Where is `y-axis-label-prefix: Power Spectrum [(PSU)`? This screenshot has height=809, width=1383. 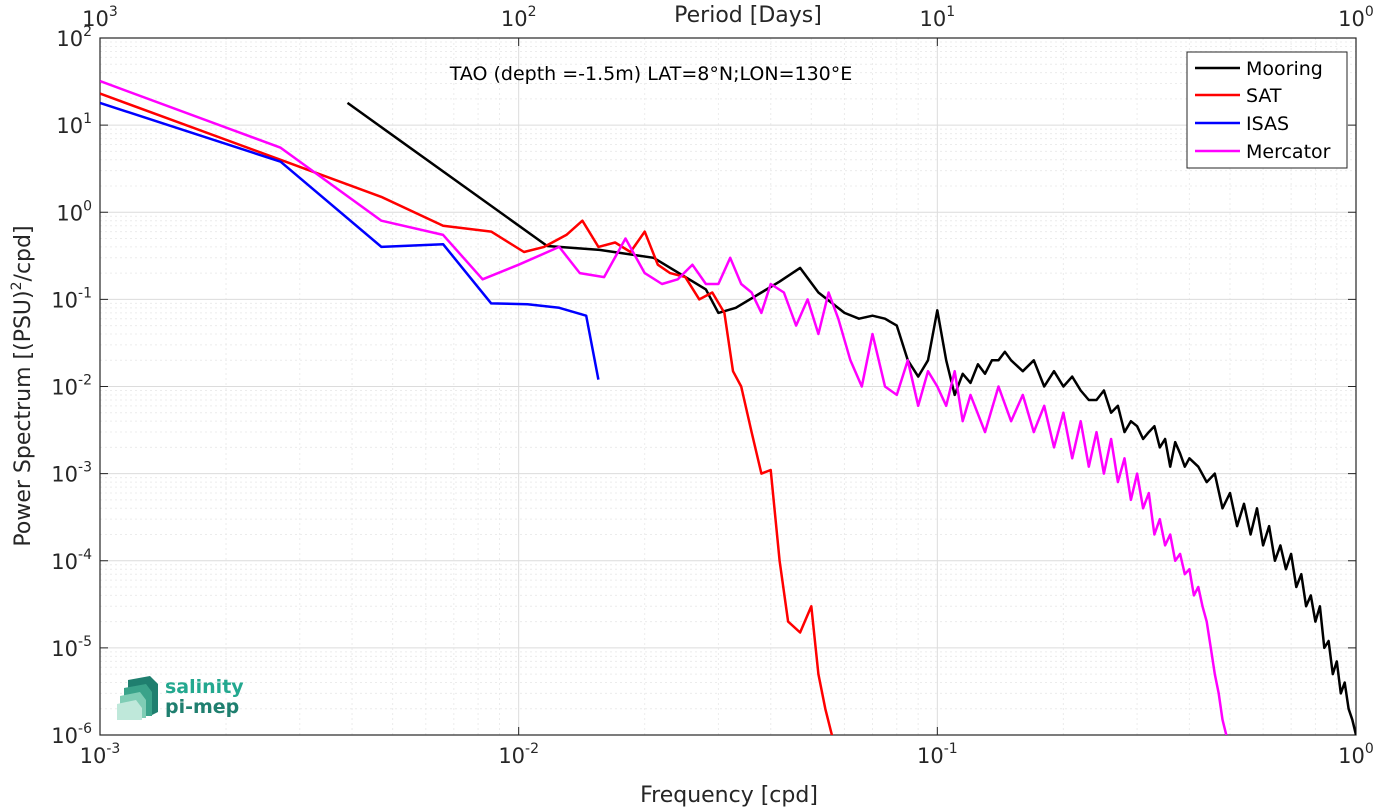 y-axis-label-prefix: Power Spectrum [(PSU) is located at coordinates (23, 418).